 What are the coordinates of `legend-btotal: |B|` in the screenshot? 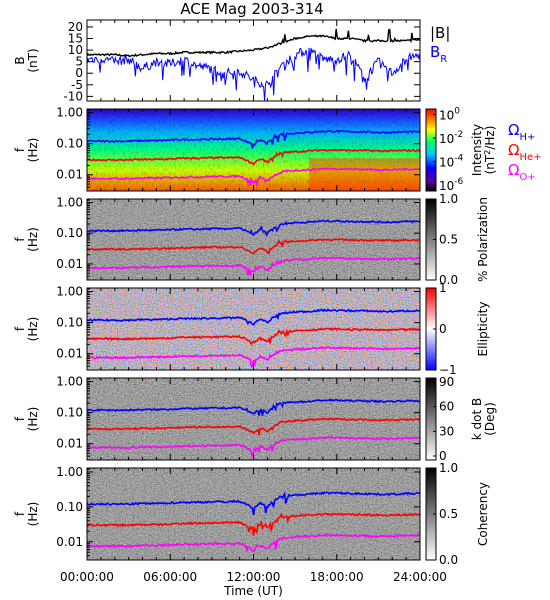 It's located at (440, 33).